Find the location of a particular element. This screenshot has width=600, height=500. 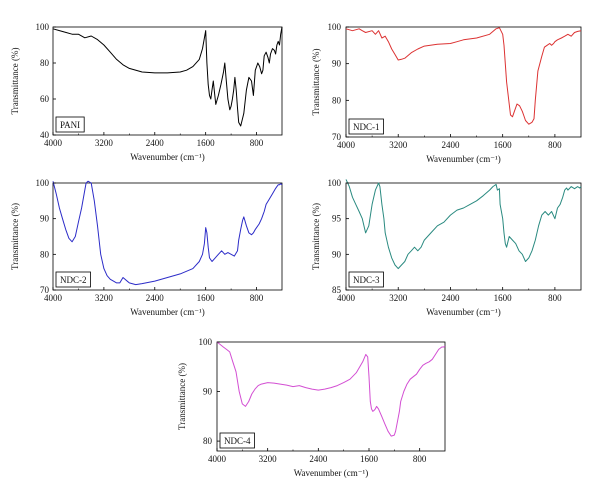

panel-label: NDC-1 is located at coordinates (366, 127).